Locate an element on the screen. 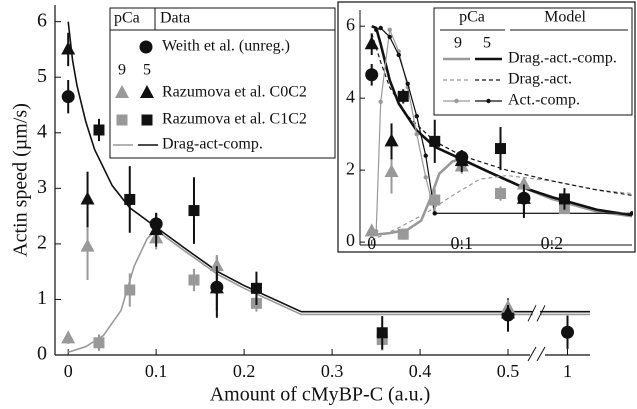  inset-y-tick-label: 2 is located at coordinates (350, 168).